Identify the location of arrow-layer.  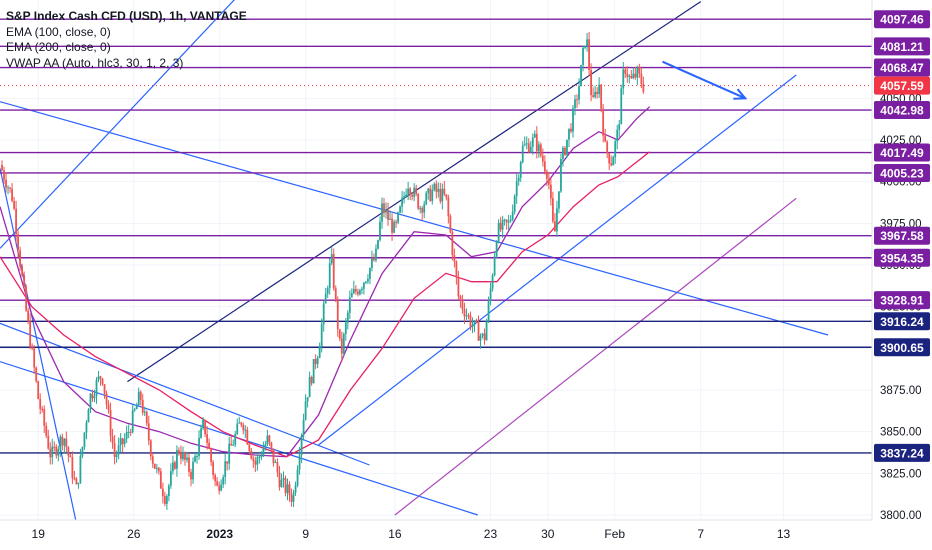
(705, 80).